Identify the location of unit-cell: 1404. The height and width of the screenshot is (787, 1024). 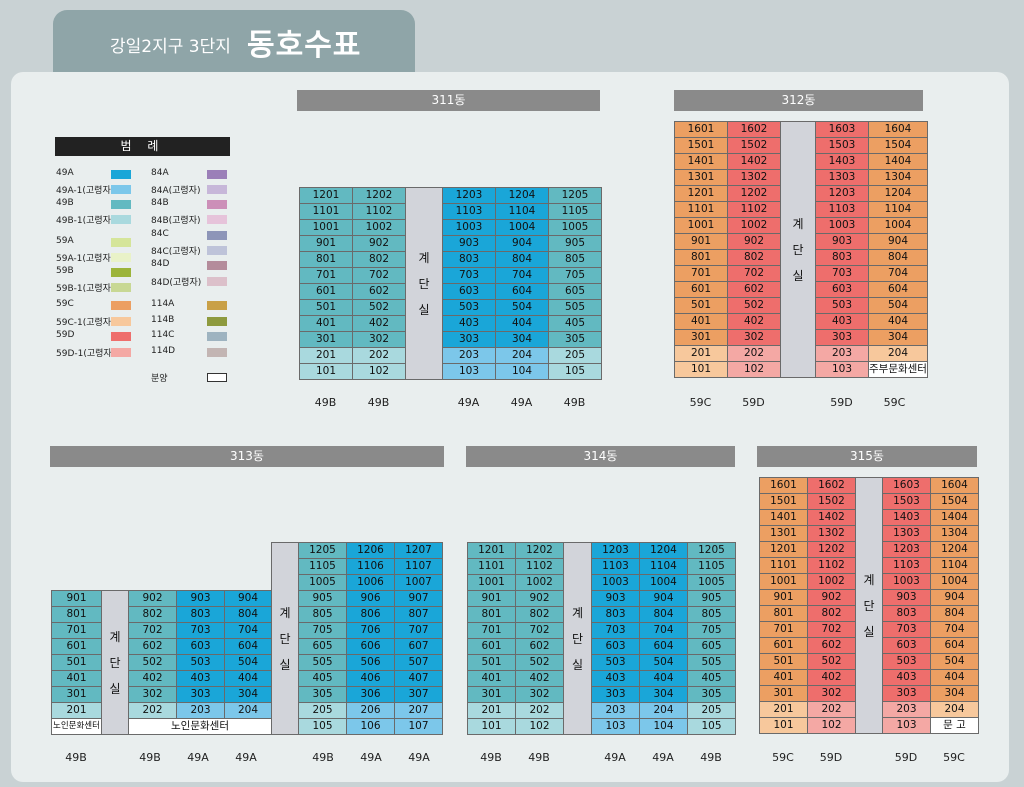
(898, 161).